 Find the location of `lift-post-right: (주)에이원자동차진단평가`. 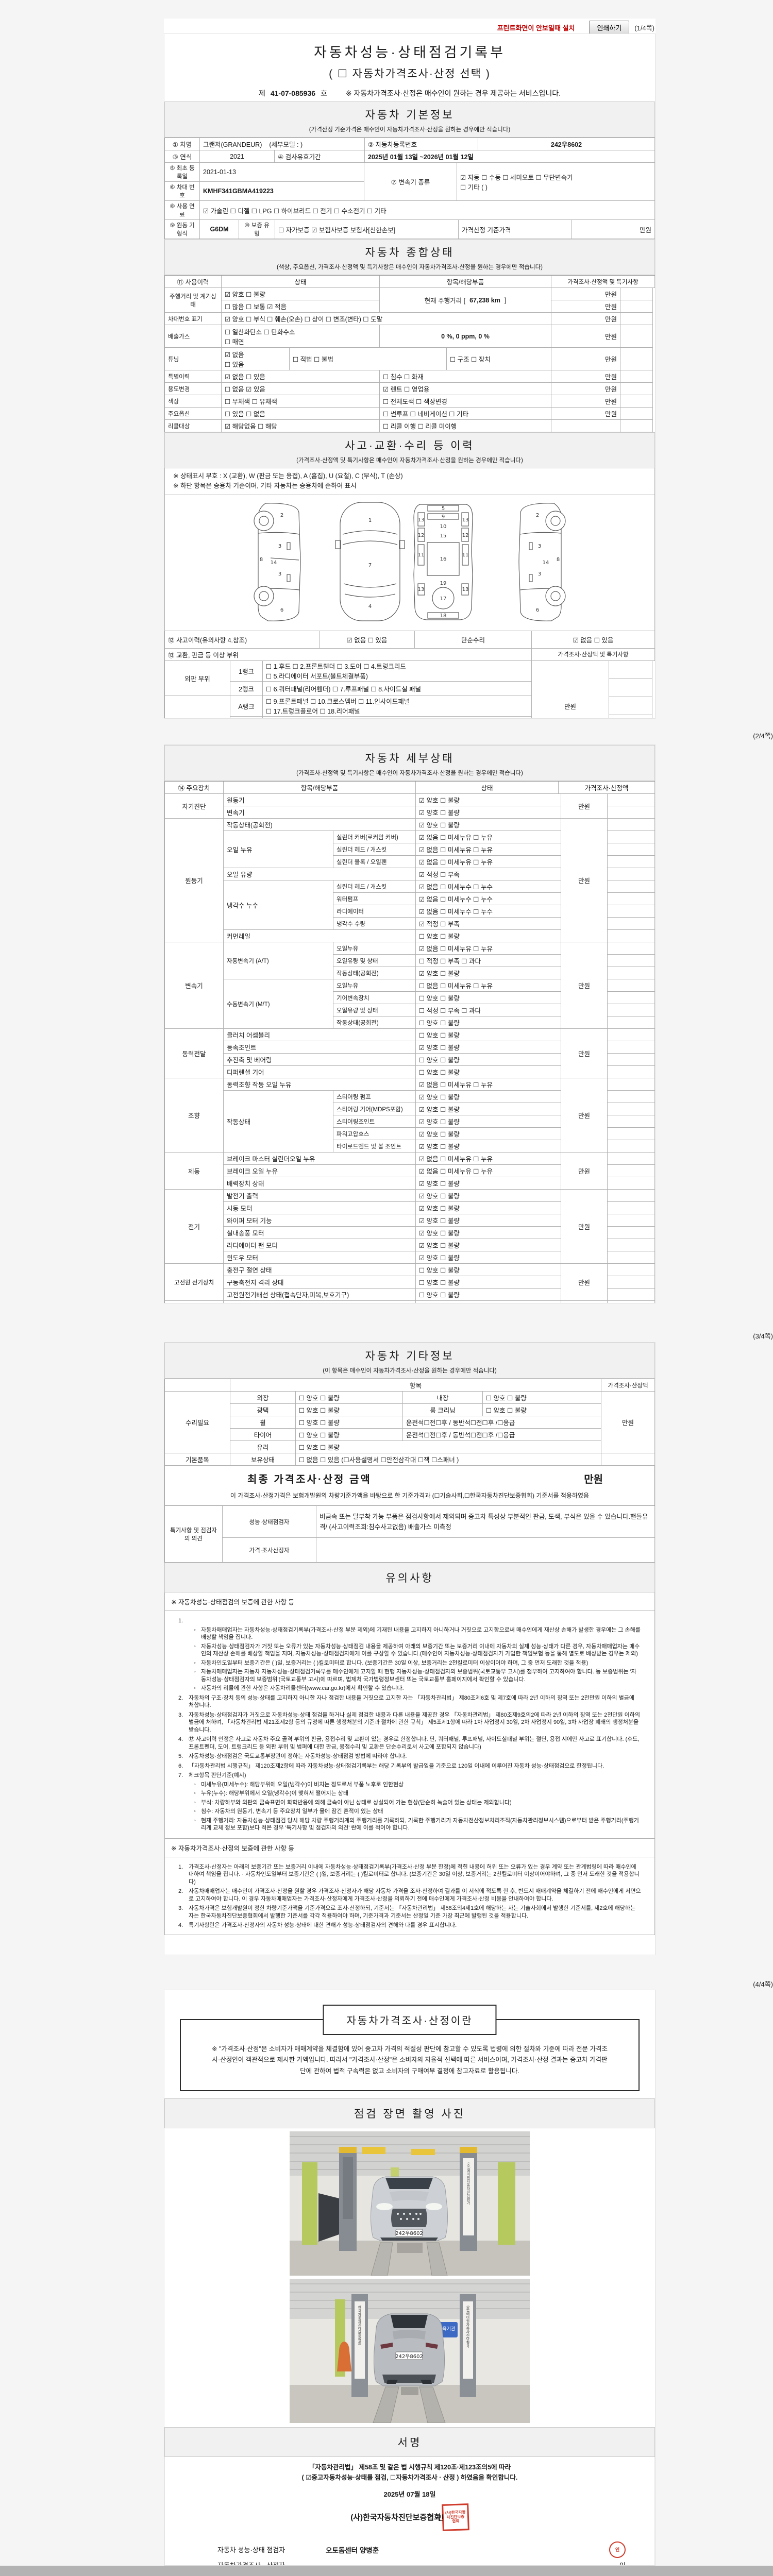

lift-post-right: (주)에이원자동차진단평가 is located at coordinates (468, 2345).